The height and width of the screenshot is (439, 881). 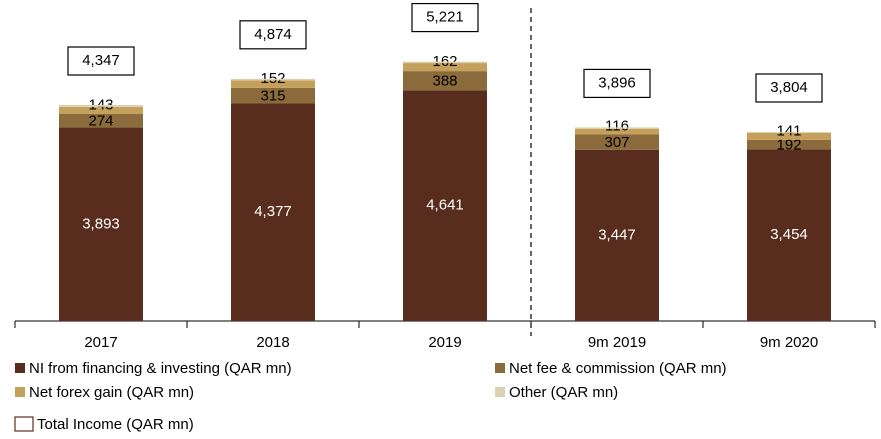 I want to click on data-label: 388, so click(x=444, y=81).